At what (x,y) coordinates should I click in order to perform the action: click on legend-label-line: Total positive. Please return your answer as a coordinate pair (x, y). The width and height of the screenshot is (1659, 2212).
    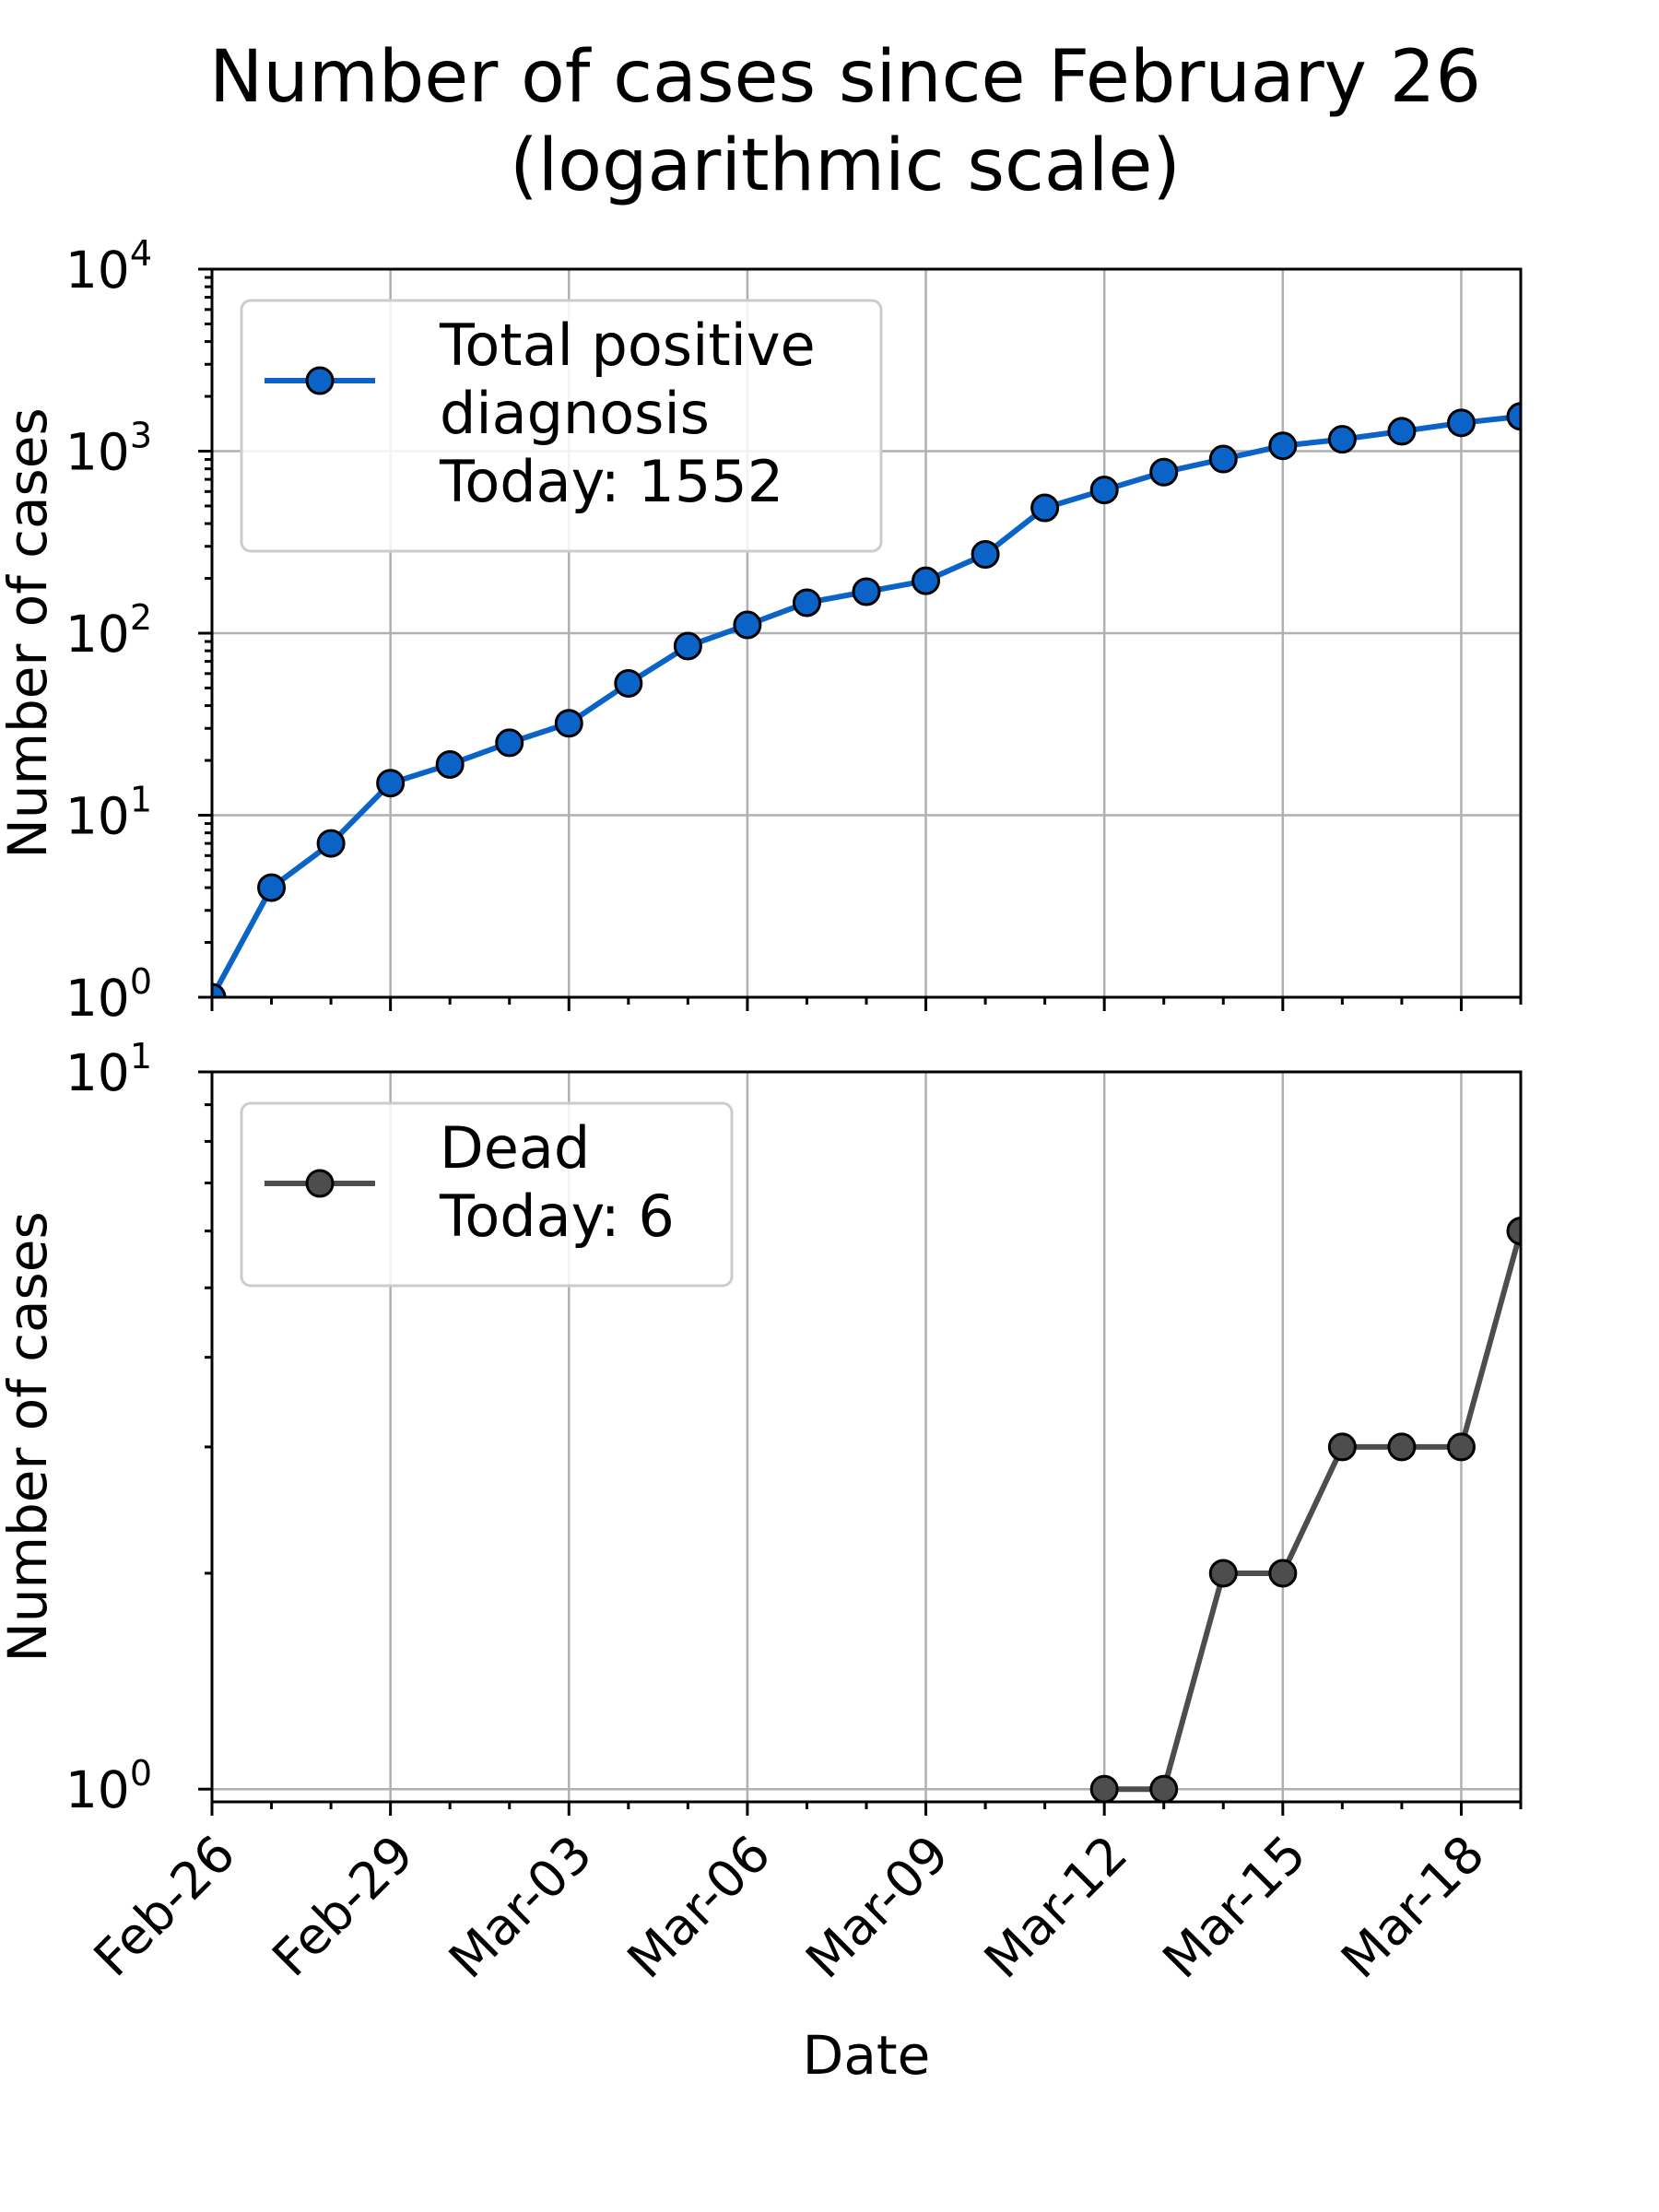
    Looking at the image, I should click on (627, 345).